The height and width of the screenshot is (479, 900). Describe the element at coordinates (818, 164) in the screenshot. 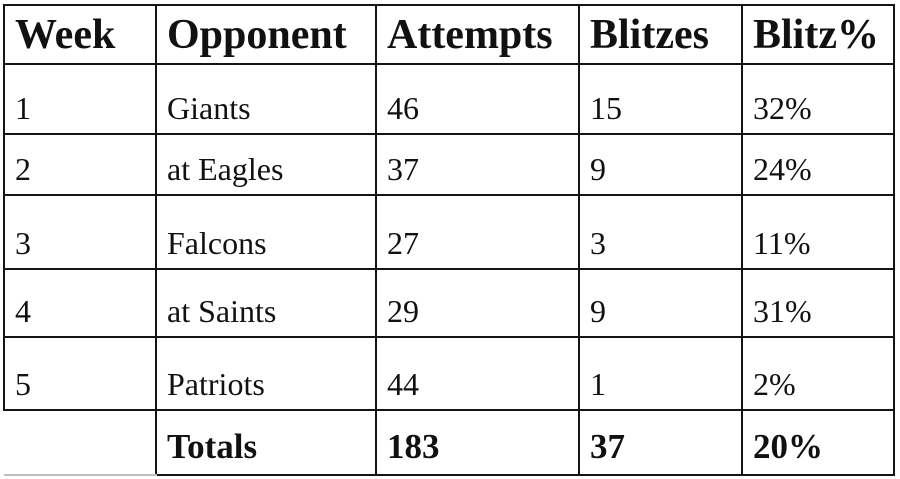

I see `cell-blitzpct: 24%` at that location.